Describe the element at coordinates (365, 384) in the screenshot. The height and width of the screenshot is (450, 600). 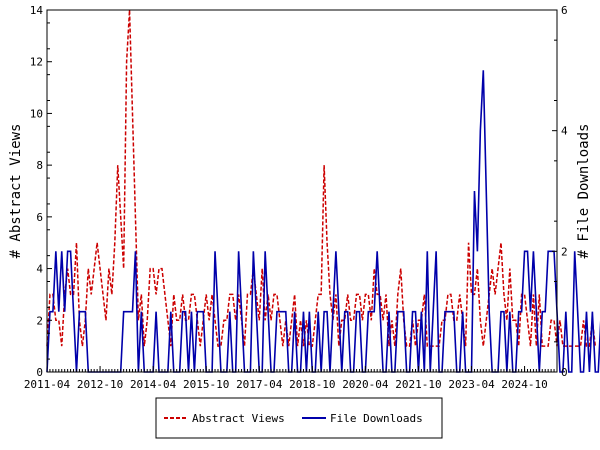
I see `x-tick-label: 2020-04` at that location.